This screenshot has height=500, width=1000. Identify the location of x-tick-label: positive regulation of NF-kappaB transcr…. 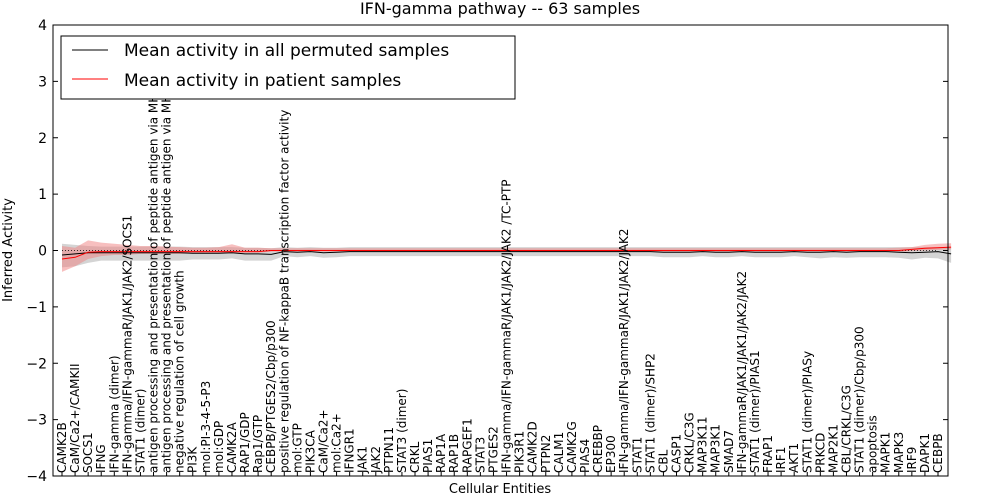
(284, 291).